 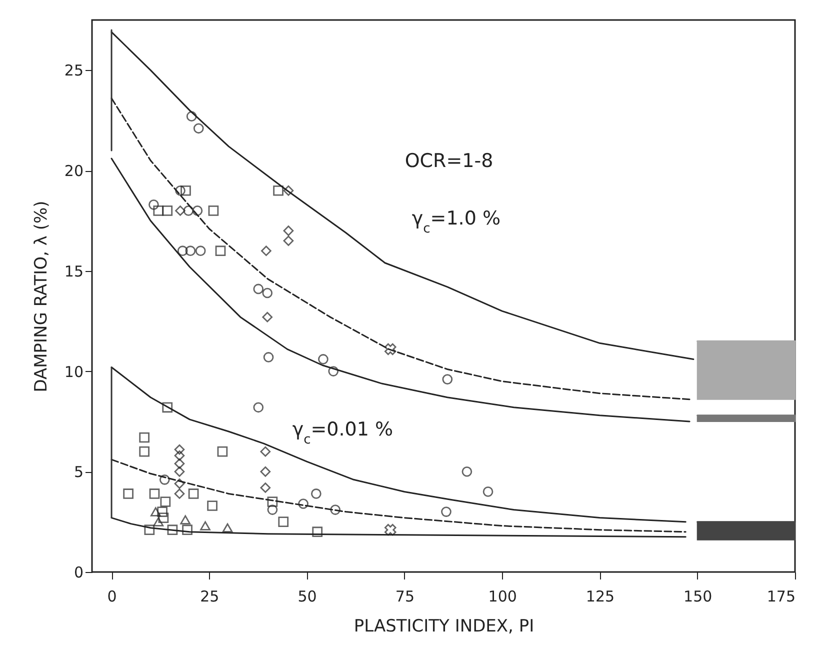 I want to click on x-tick-label: 150, so click(x=698, y=597).